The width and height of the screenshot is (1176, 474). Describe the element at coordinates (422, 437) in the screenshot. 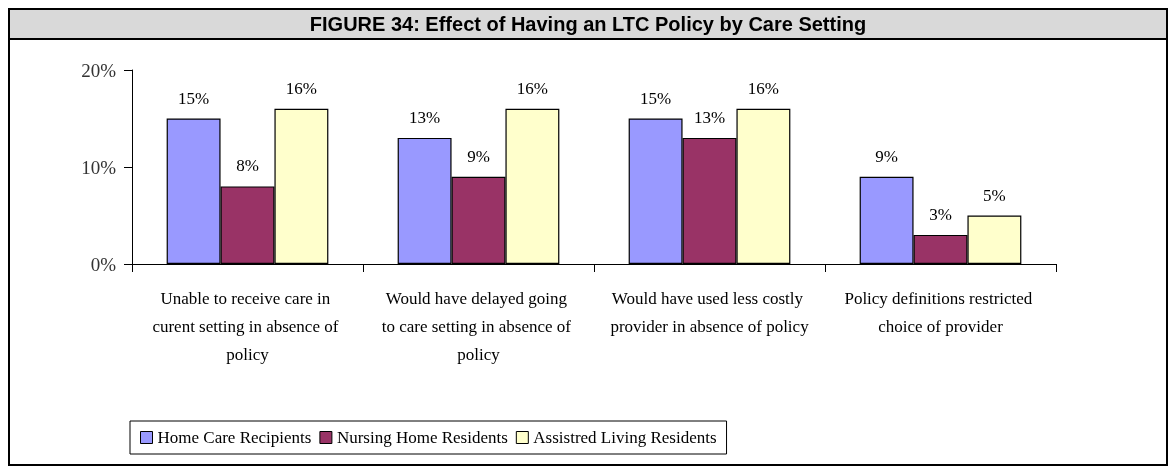

I see `legend-label: Nursing Home Residents` at that location.